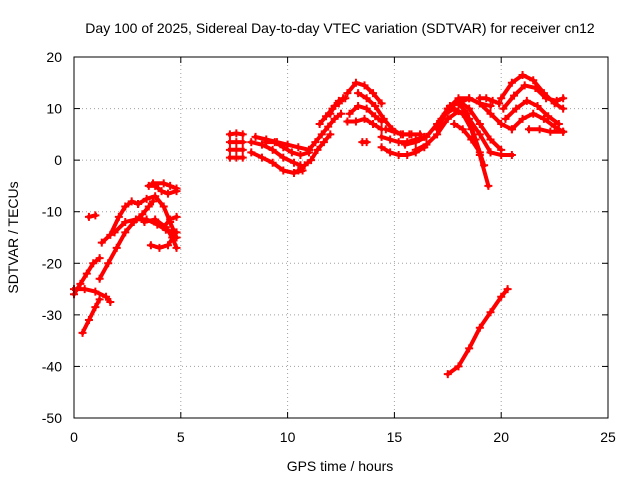  What do you see at coordinates (395, 437) in the screenshot?
I see `x-tick-label: 15` at bounding box center [395, 437].